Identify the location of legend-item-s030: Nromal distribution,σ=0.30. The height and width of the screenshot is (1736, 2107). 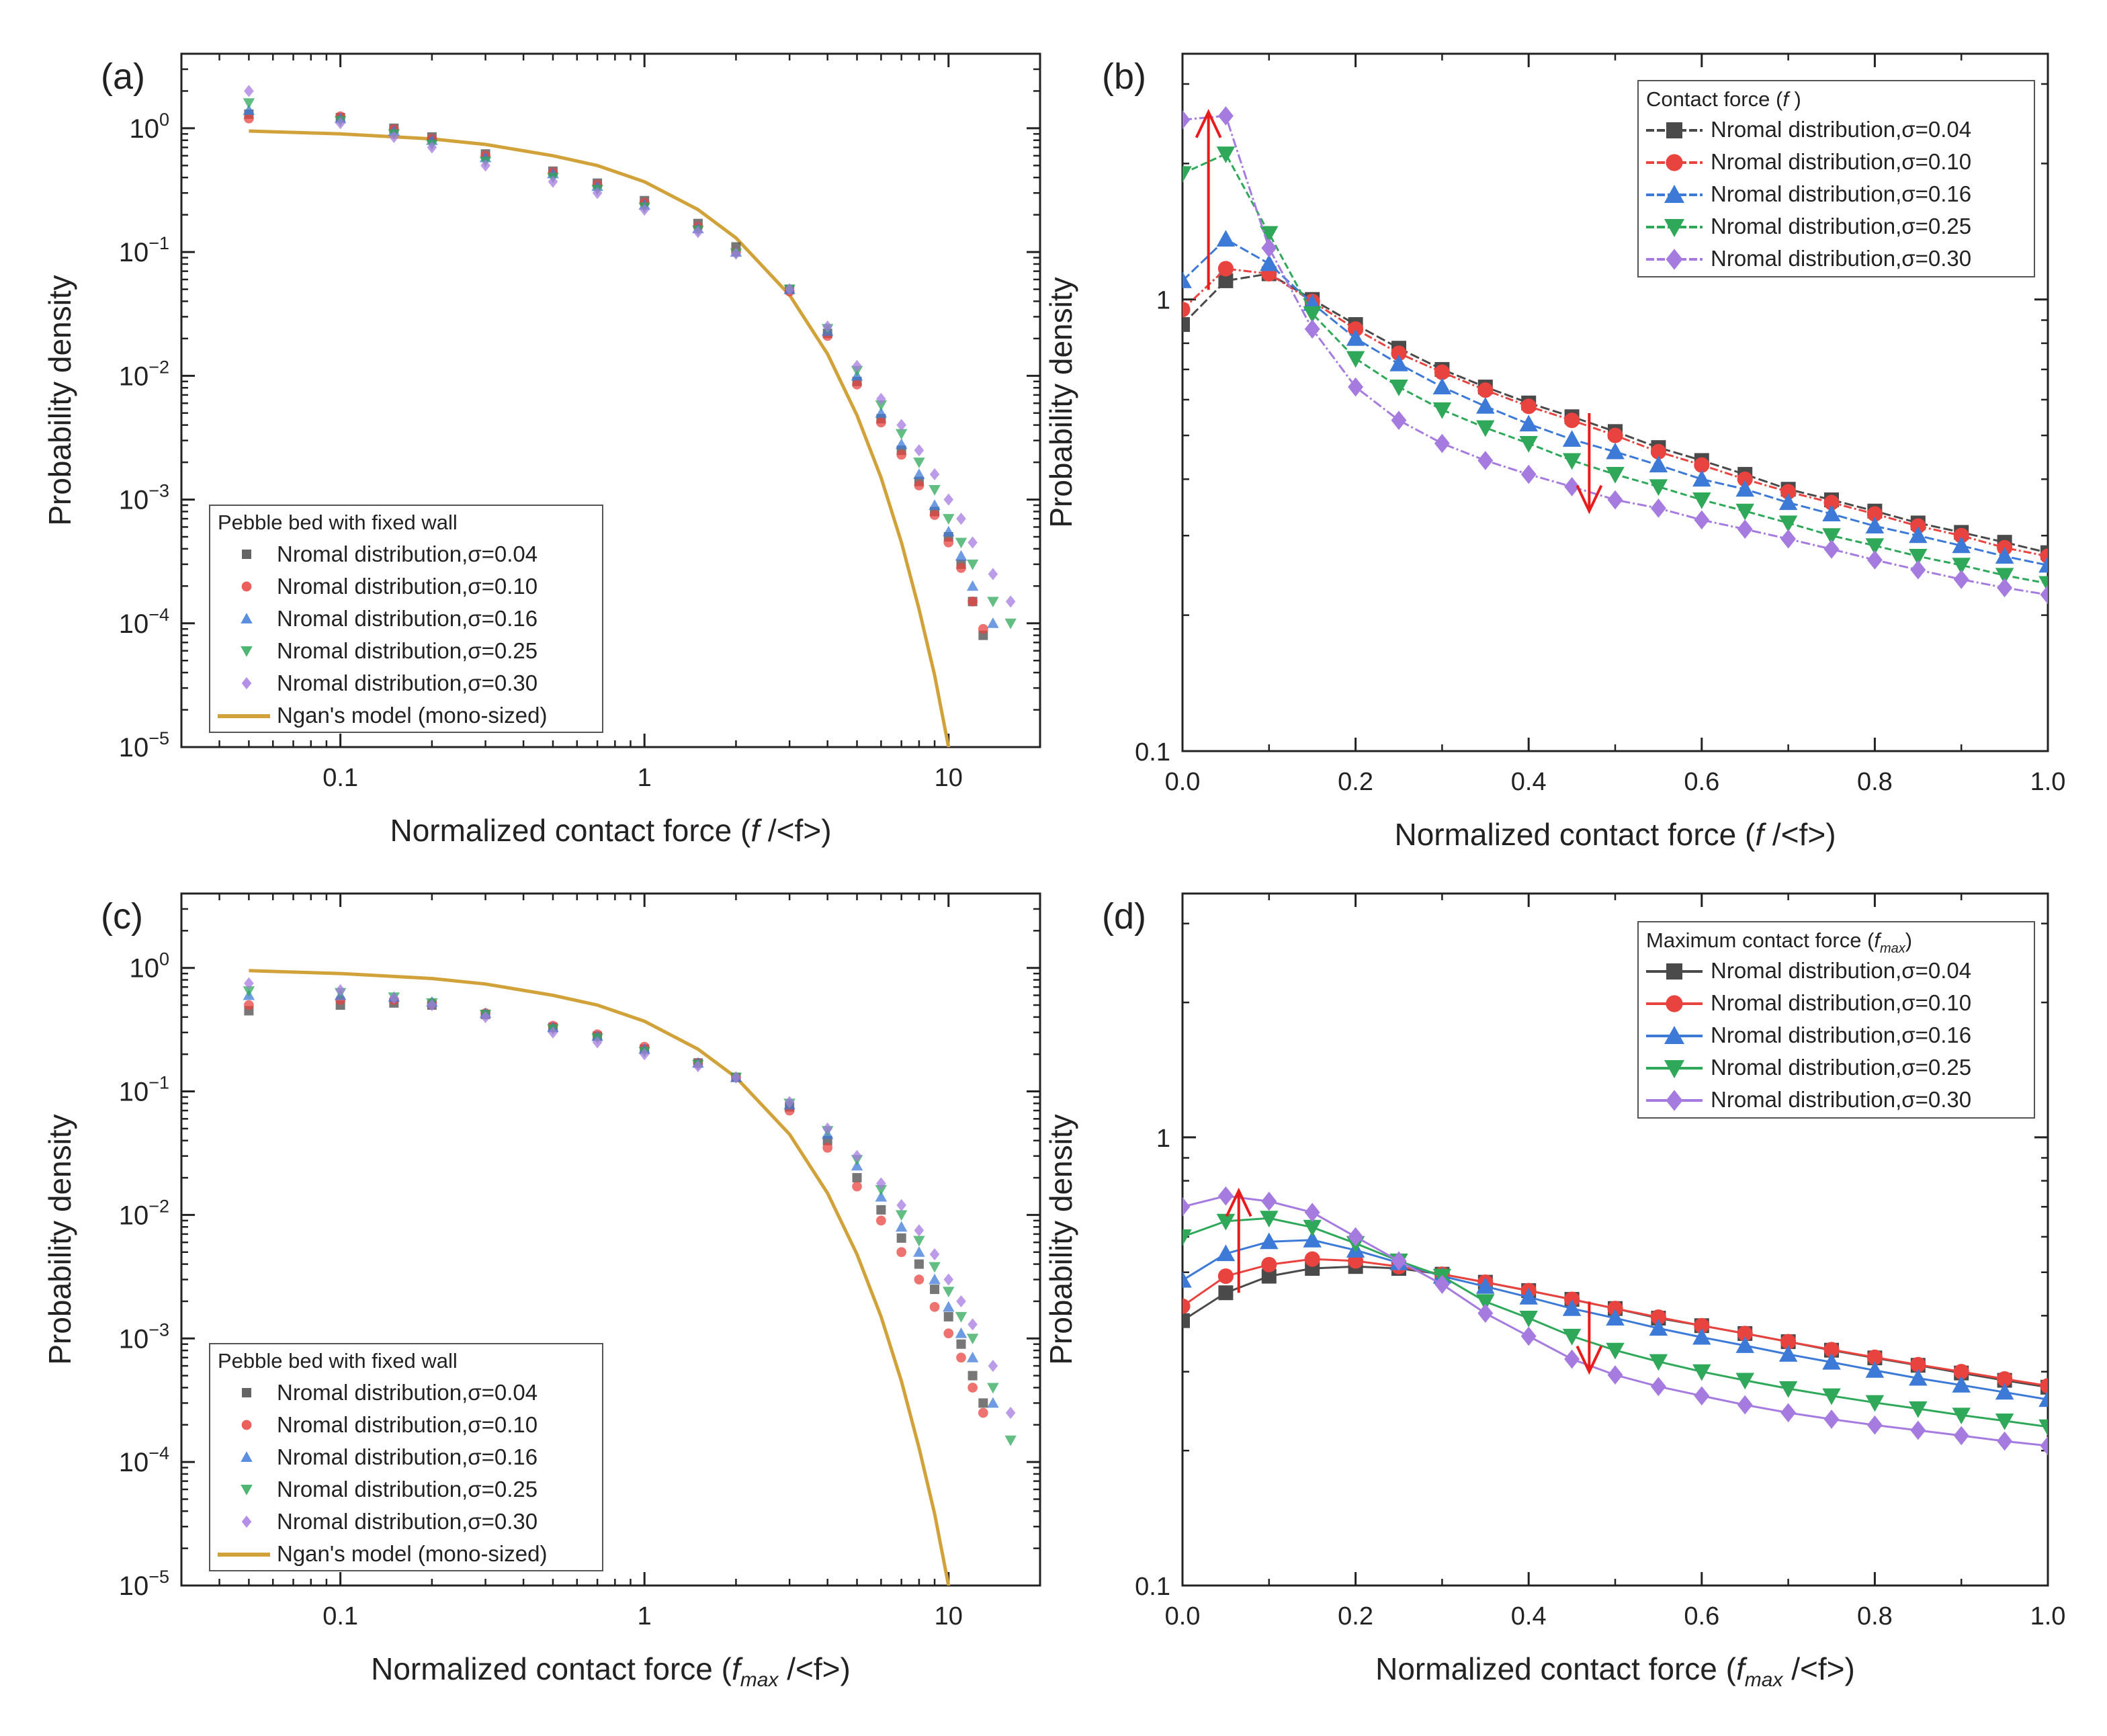
(1808, 1099).